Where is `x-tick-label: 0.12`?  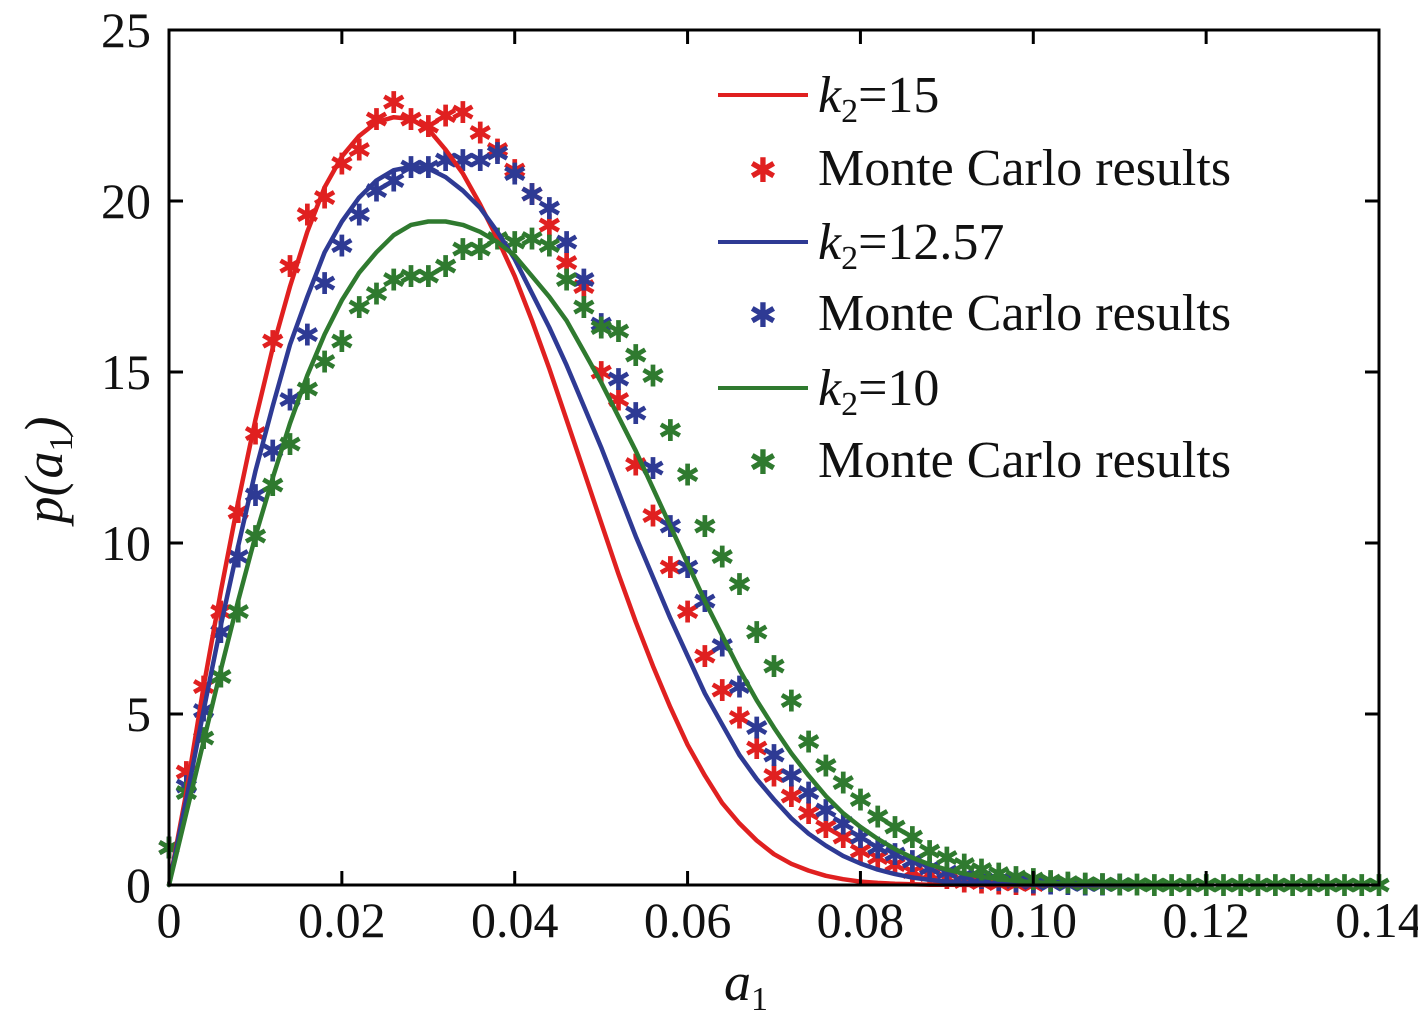
x-tick-label: 0.12 is located at coordinates (1206, 920).